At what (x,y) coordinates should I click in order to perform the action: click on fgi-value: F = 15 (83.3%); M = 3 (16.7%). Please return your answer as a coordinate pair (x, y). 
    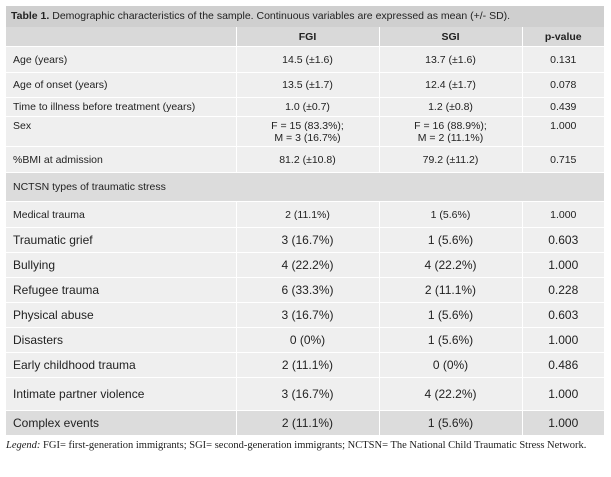
    Looking at the image, I should click on (308, 131).